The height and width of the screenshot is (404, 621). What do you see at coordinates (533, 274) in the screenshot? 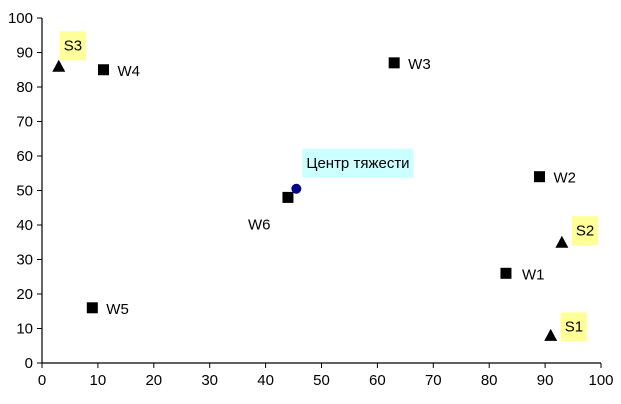
I see `point-label: W1` at bounding box center [533, 274].